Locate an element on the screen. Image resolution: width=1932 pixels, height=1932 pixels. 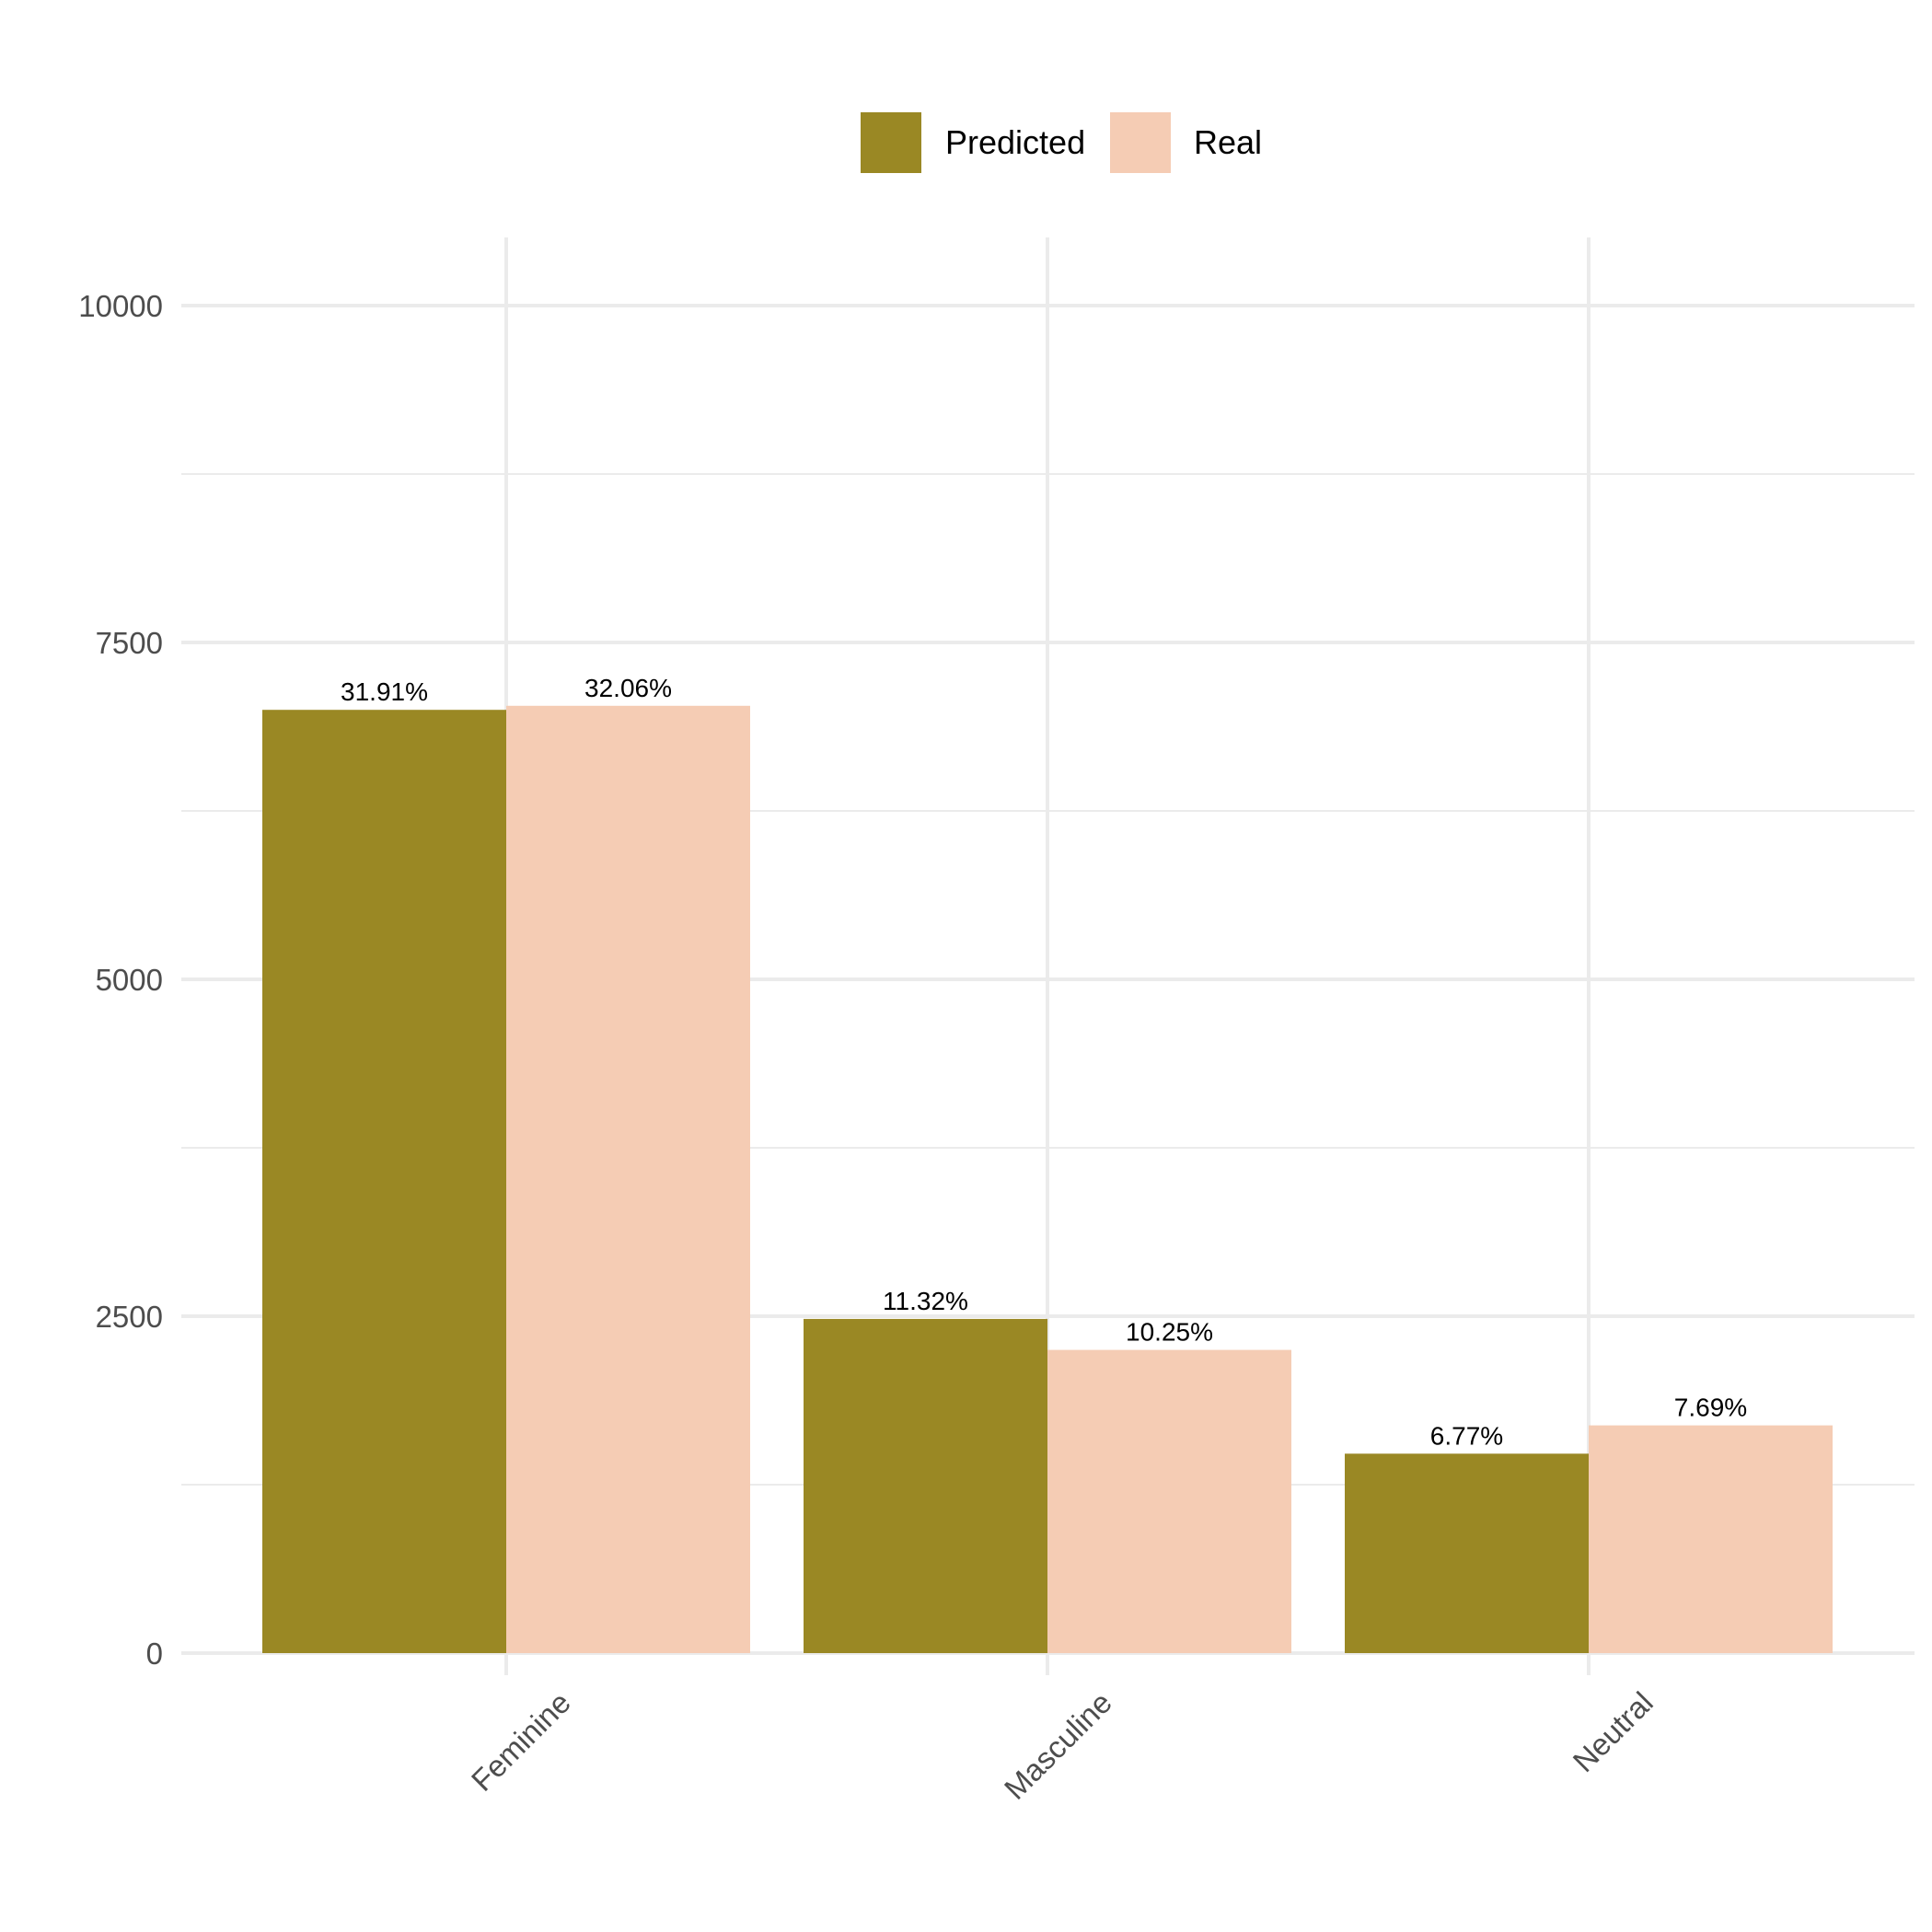
legend-label-real: Real is located at coordinates (1228, 142).